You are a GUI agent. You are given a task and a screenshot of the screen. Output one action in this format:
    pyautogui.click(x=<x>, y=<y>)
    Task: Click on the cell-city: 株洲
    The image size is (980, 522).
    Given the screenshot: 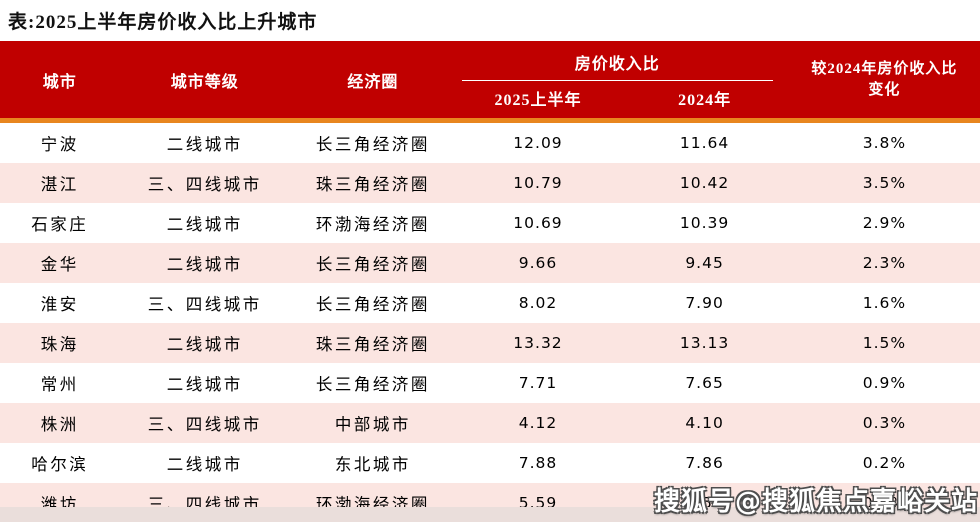 What is the action you would take?
    pyautogui.click(x=59, y=424)
    